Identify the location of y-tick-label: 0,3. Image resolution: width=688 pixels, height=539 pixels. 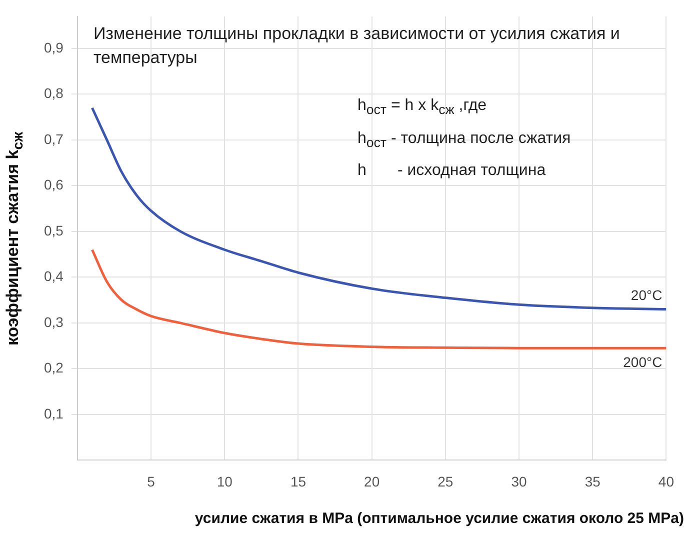
(54, 322).